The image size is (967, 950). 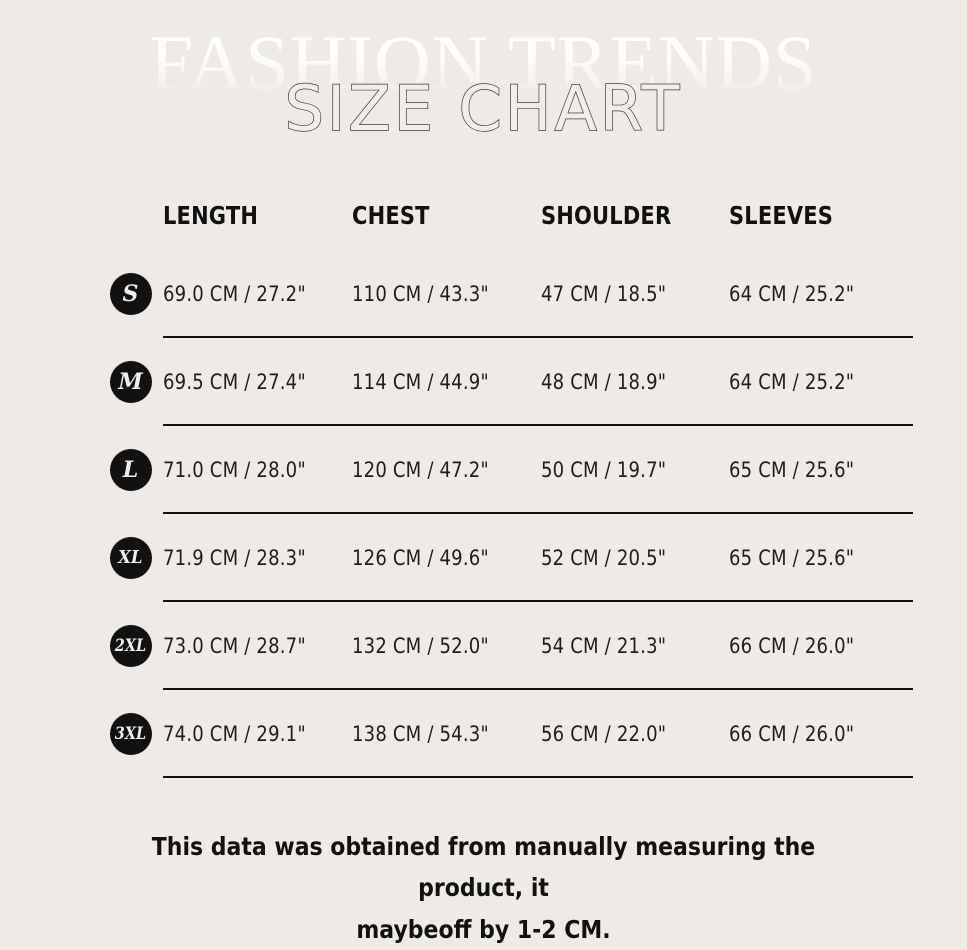 What do you see at coordinates (603, 470) in the screenshot?
I see `cell-shoulder: 50 CM / 19.7"` at bounding box center [603, 470].